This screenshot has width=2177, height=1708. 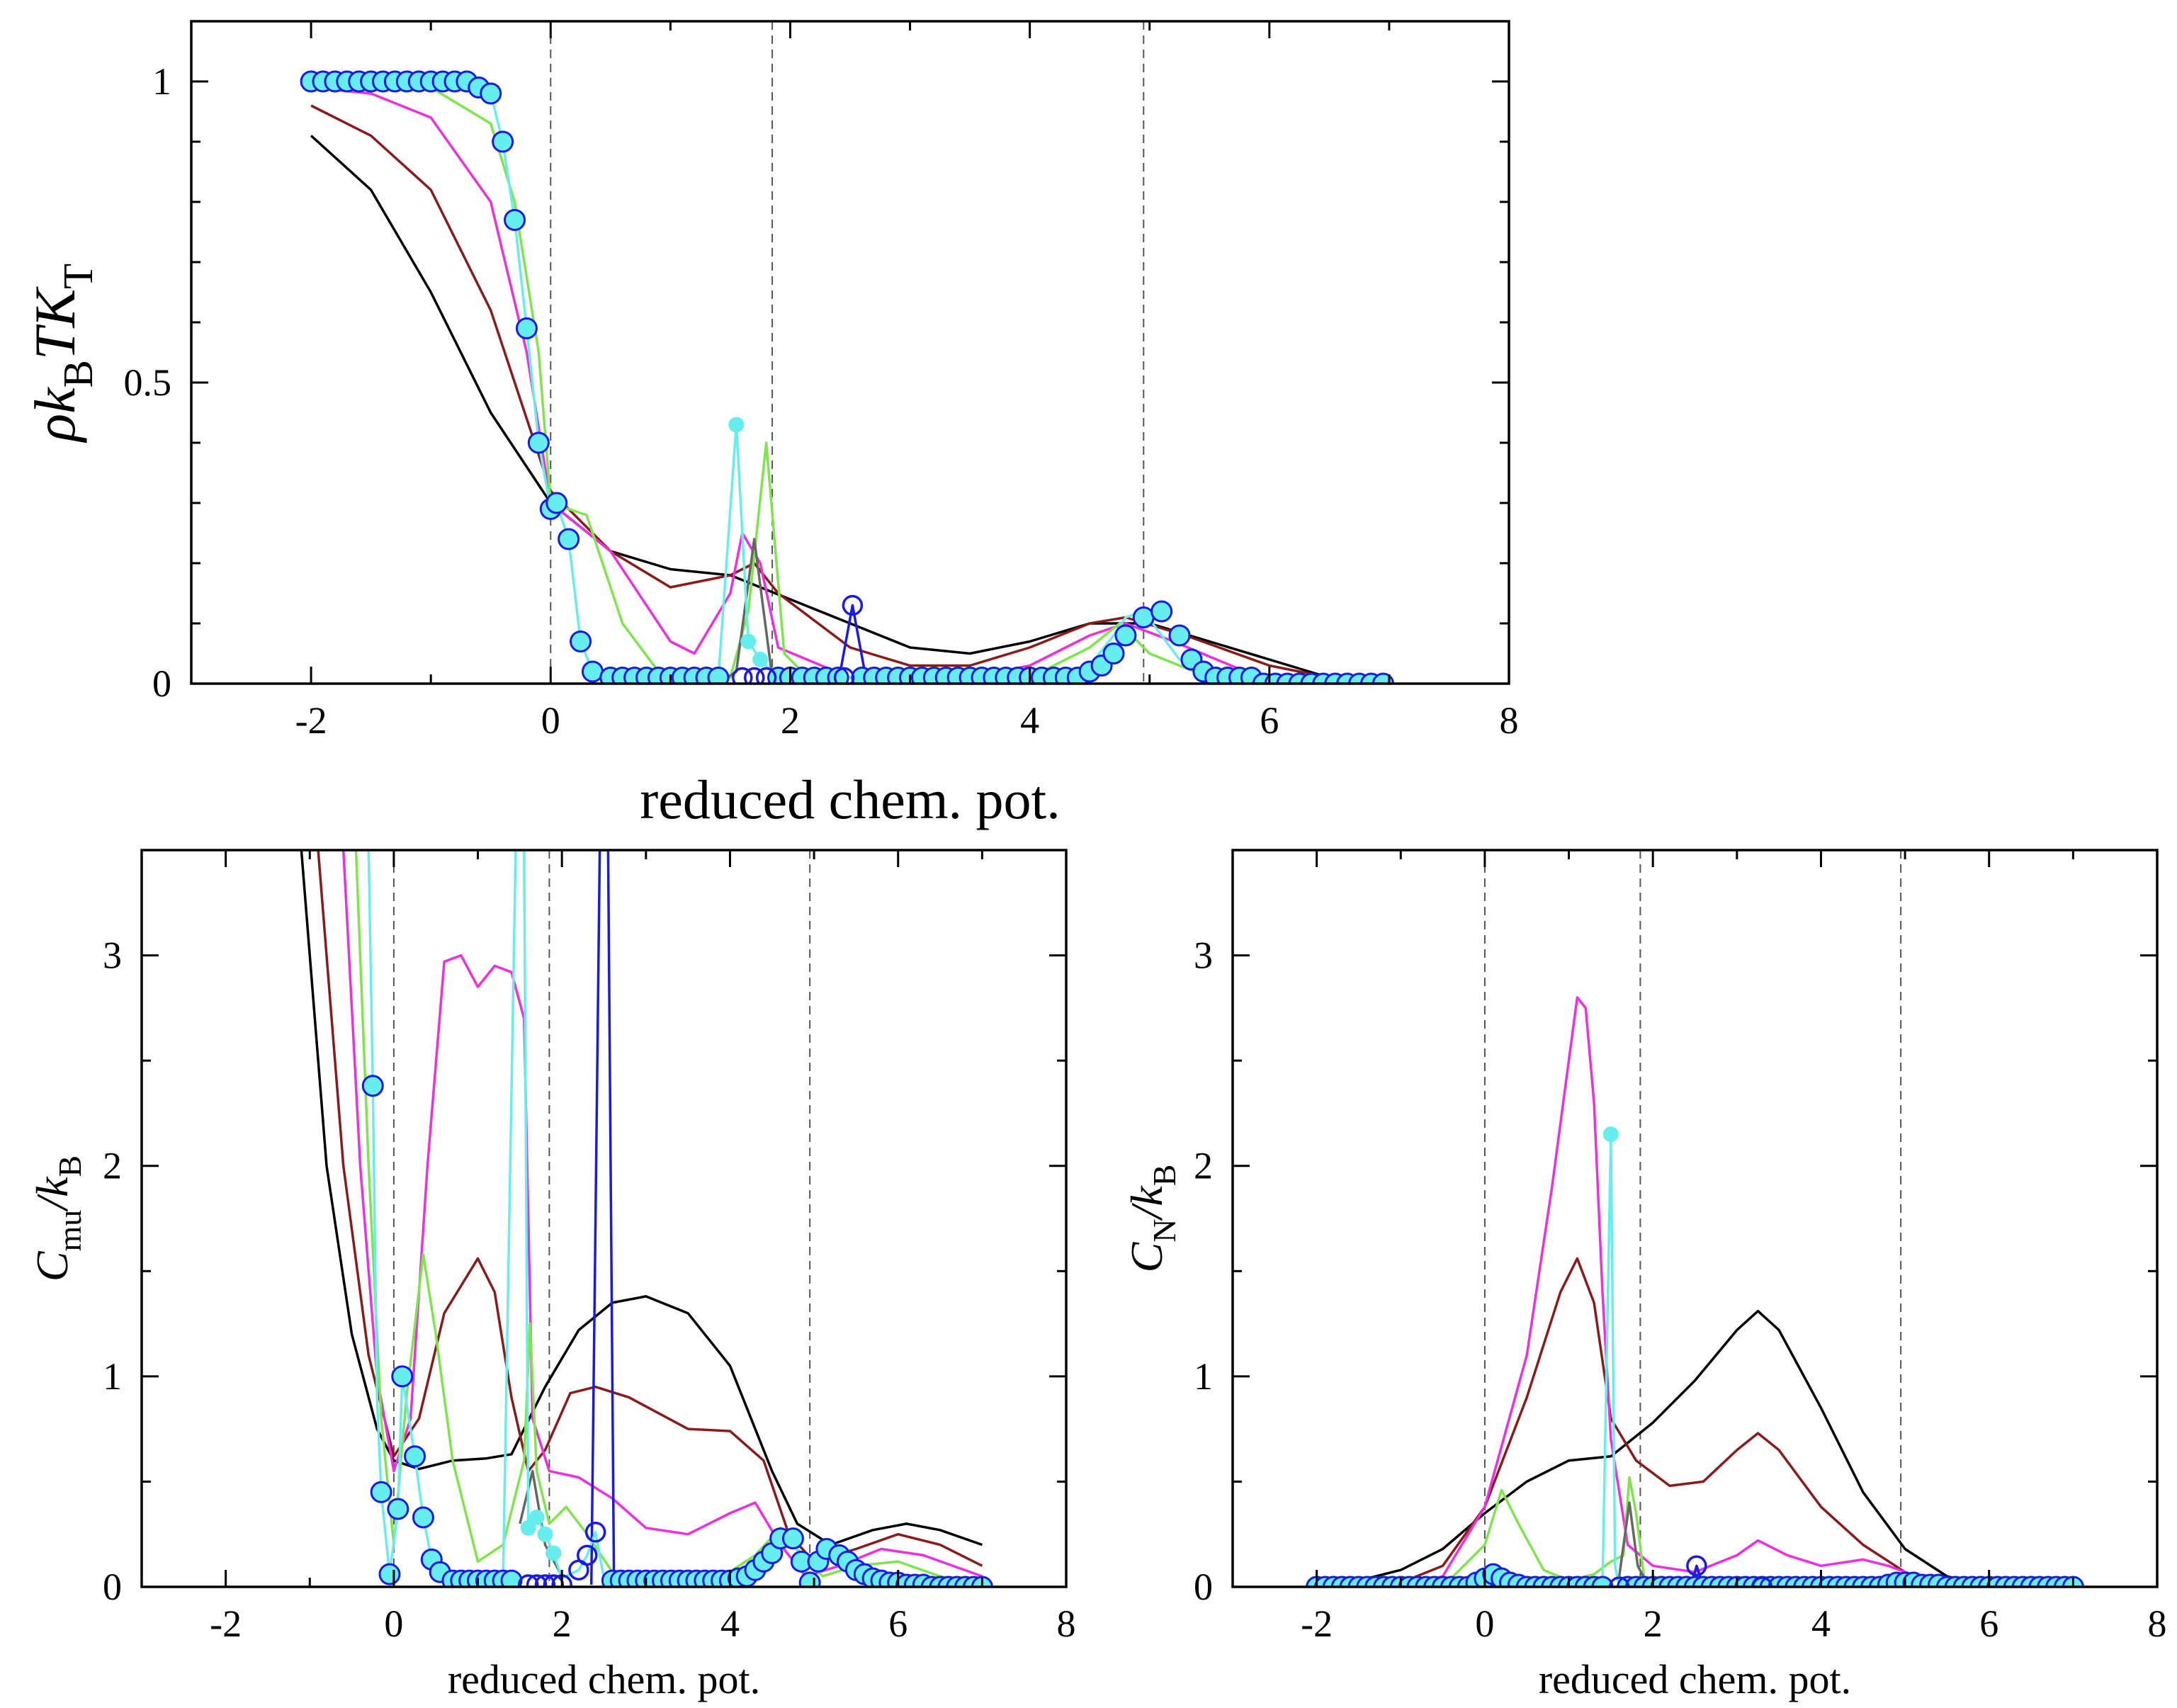 What do you see at coordinates (55, 415) in the screenshot?
I see `y-axis-title-part: ρk` at bounding box center [55, 415].